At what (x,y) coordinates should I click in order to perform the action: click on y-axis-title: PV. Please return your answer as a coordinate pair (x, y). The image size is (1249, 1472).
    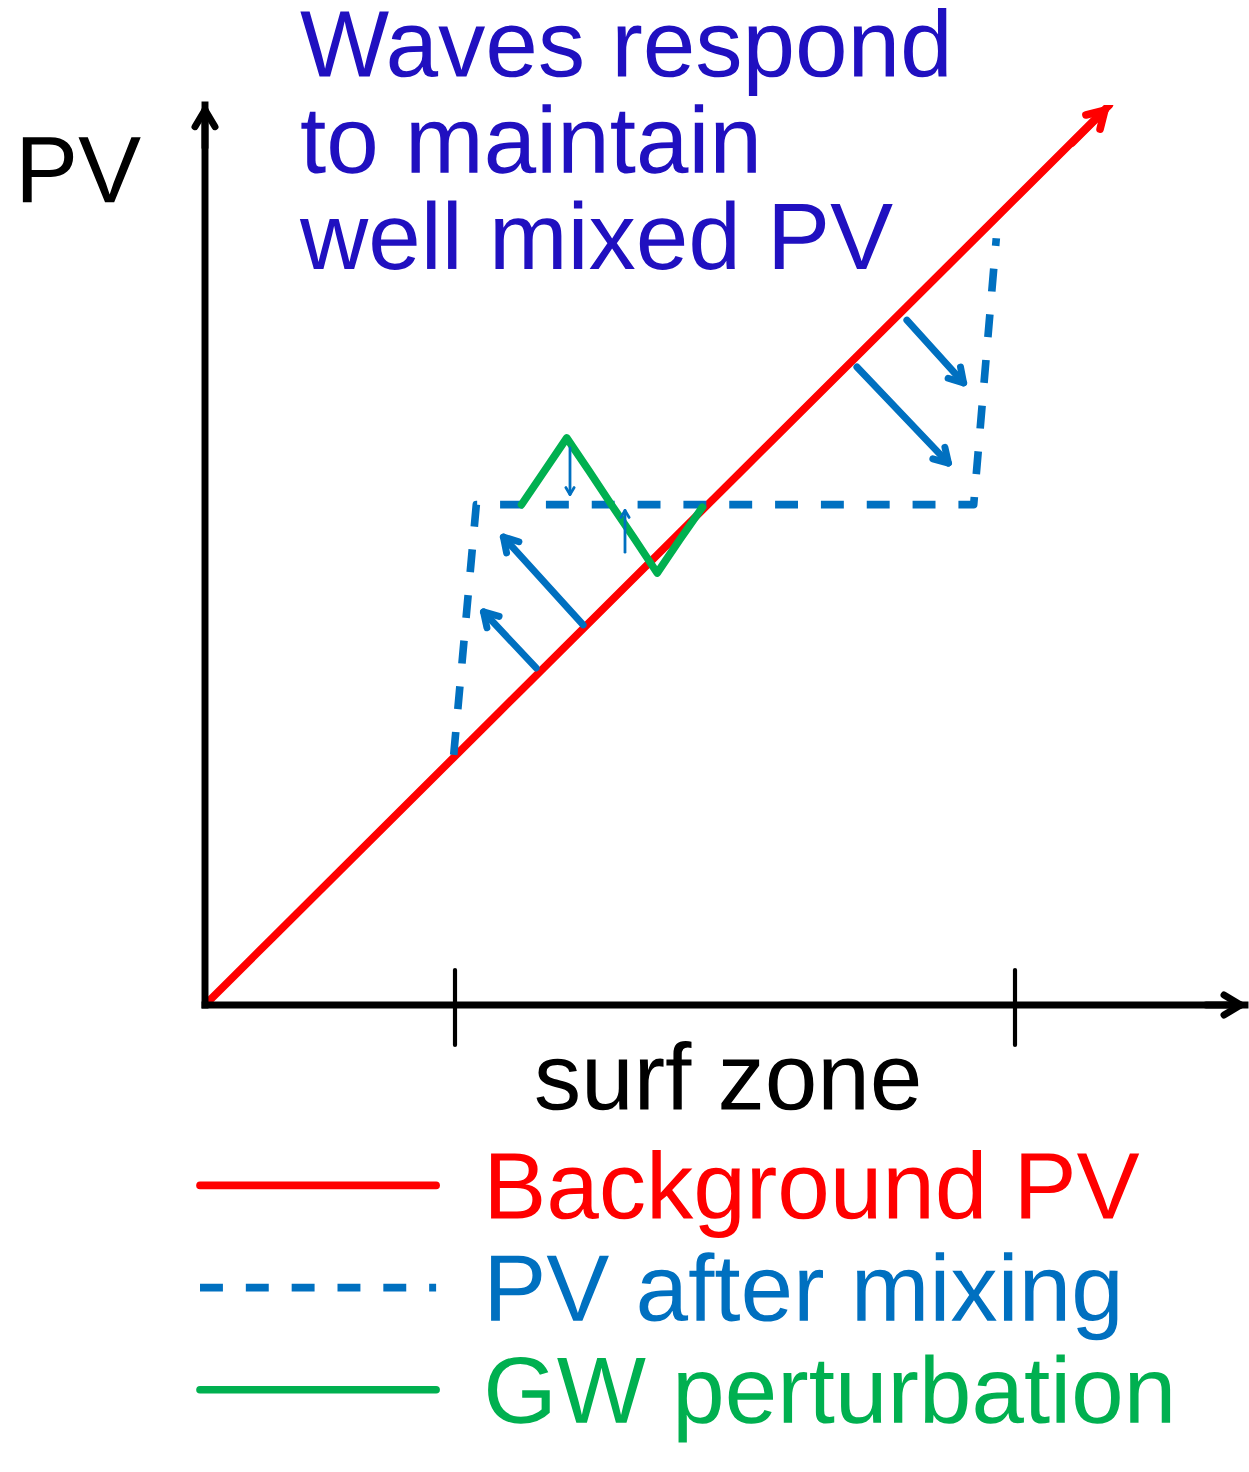
    Looking at the image, I should click on (81, 170).